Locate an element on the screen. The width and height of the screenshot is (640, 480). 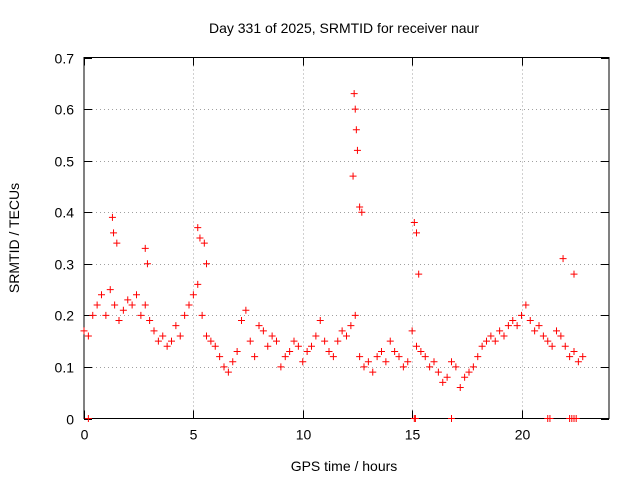
x-tick-label: 0 is located at coordinates (85, 435).